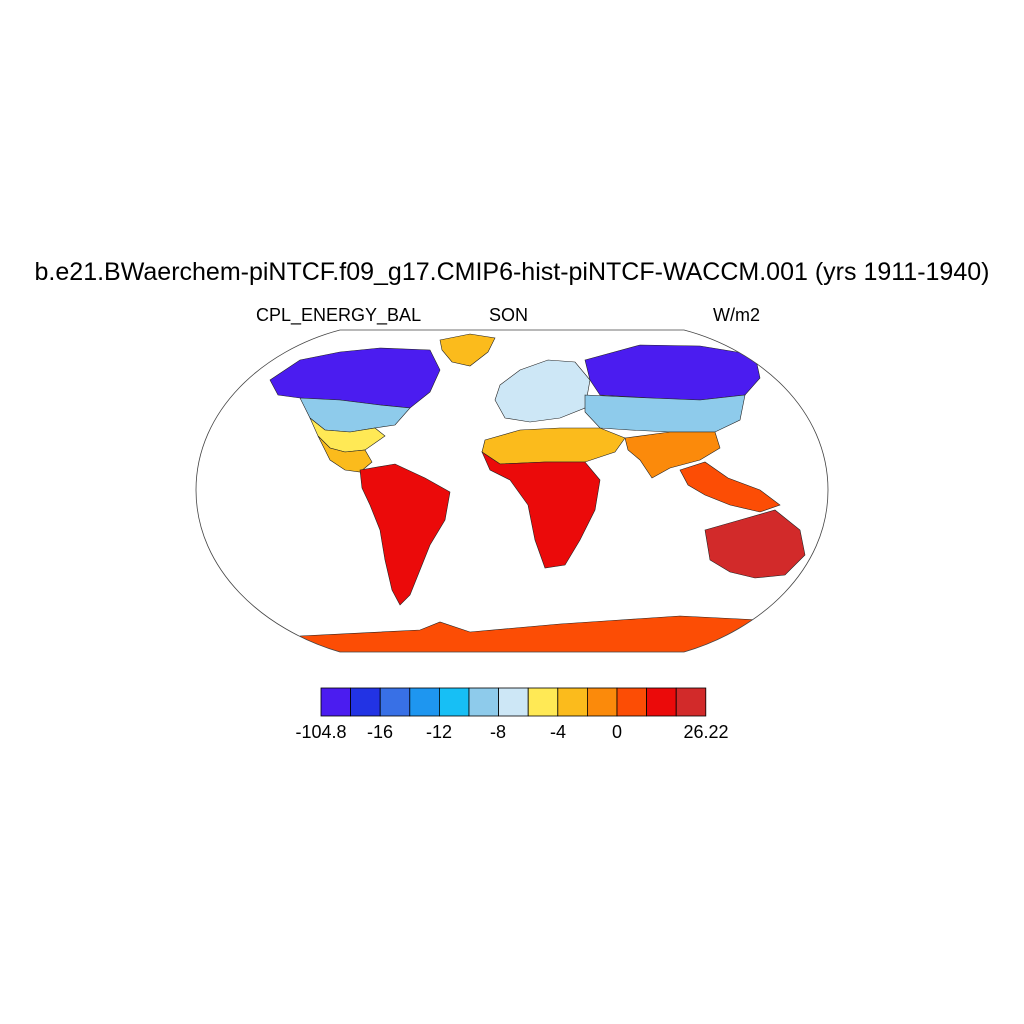 This screenshot has height=1024, width=1024. What do you see at coordinates (553, 446) in the screenshot?
I see `region-sahara` at bounding box center [553, 446].